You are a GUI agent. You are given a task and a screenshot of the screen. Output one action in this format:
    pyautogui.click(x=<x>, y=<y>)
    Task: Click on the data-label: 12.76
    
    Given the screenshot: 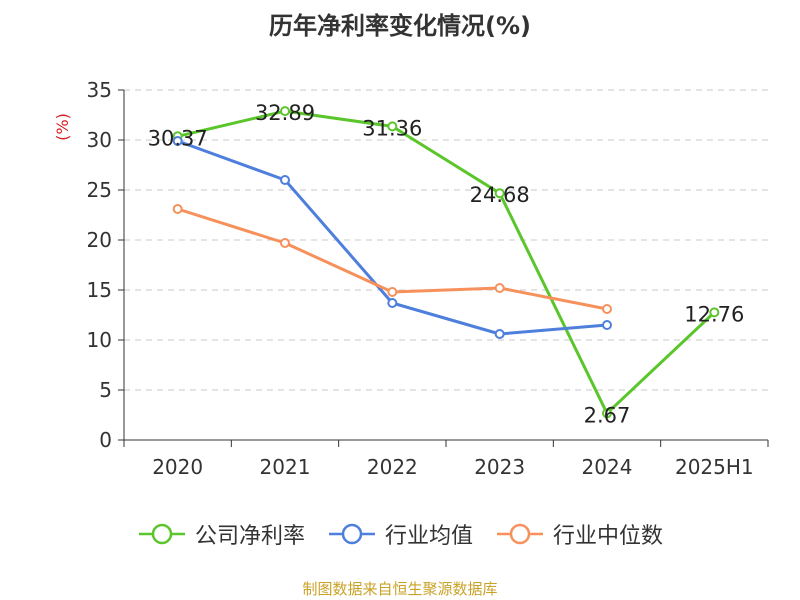 What is the action you would take?
    pyautogui.click(x=714, y=314)
    